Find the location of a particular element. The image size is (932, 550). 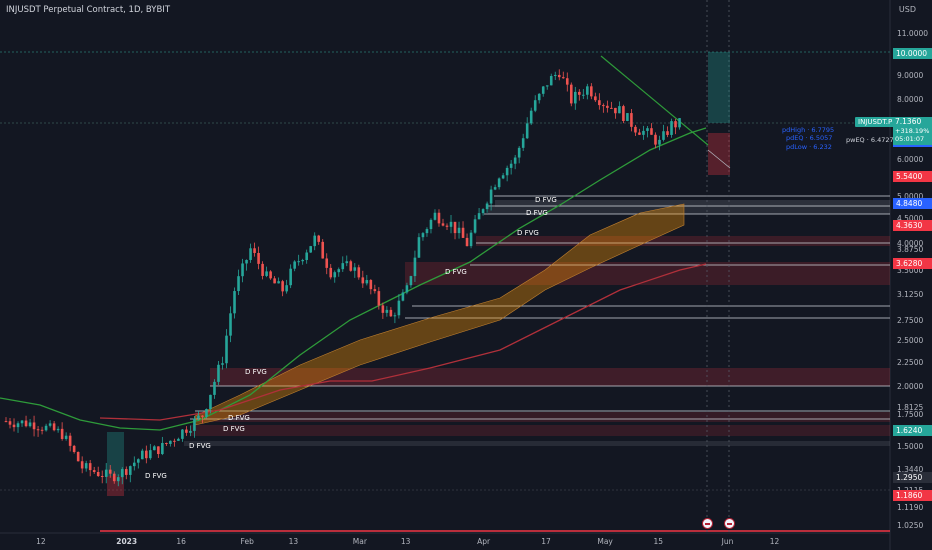

price-tag: 1.1860 is located at coordinates (912, 496).